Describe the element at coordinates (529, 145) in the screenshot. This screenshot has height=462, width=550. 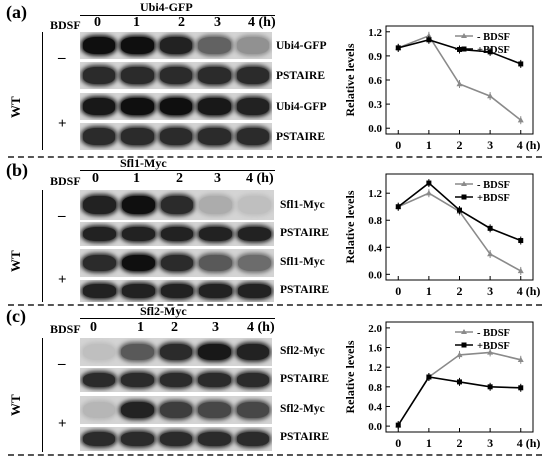
I see `x-tick-label: 4 (h)` at that location.